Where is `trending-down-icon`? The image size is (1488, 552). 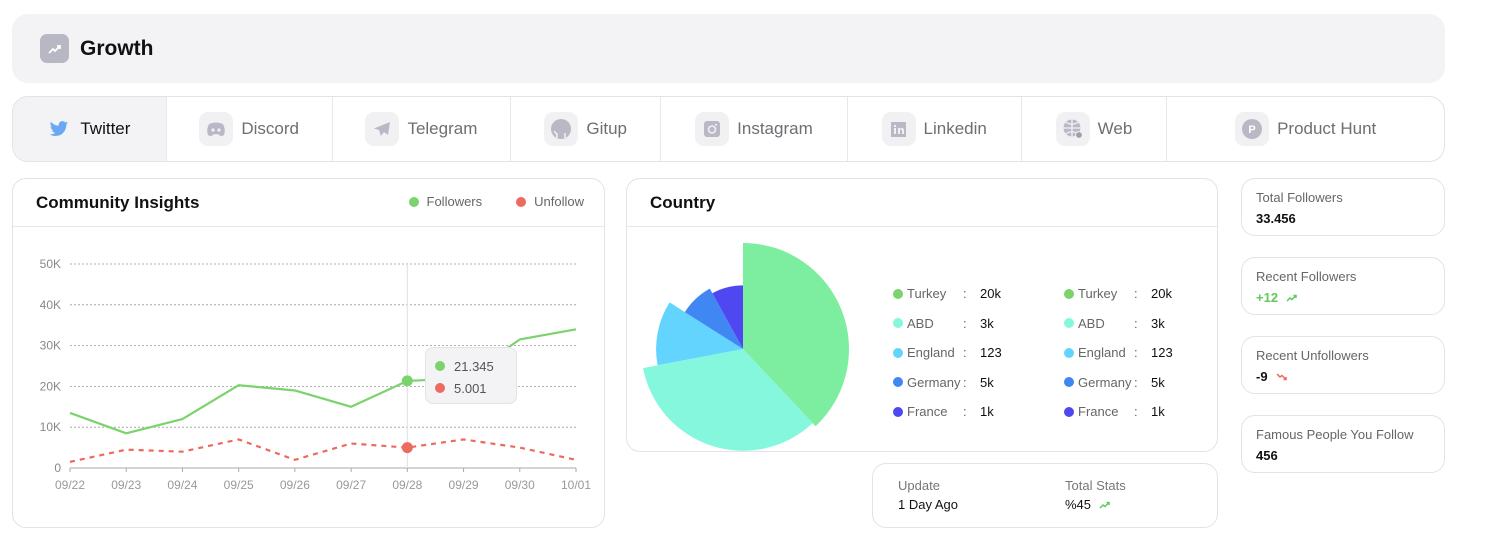
trending-down-icon is located at coordinates (1281, 376).